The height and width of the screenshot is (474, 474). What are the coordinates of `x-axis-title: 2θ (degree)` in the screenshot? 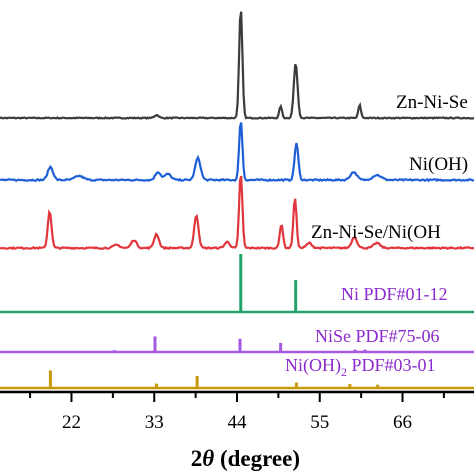 It's located at (245, 458).